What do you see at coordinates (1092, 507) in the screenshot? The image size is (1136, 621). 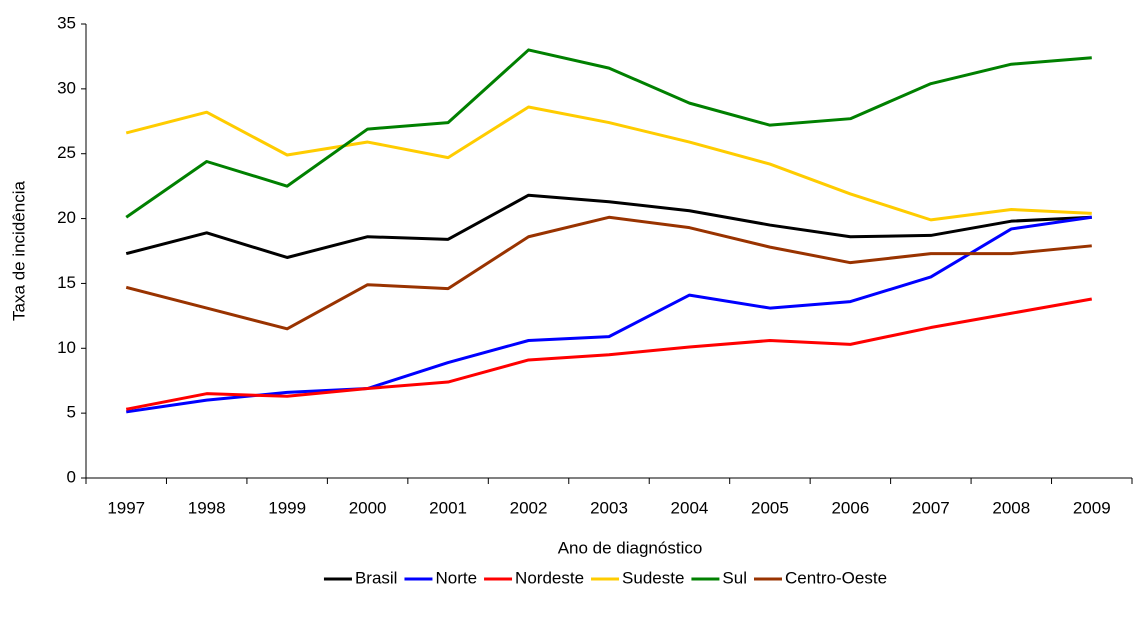 I see `x-tick-label: 2009` at bounding box center [1092, 507].